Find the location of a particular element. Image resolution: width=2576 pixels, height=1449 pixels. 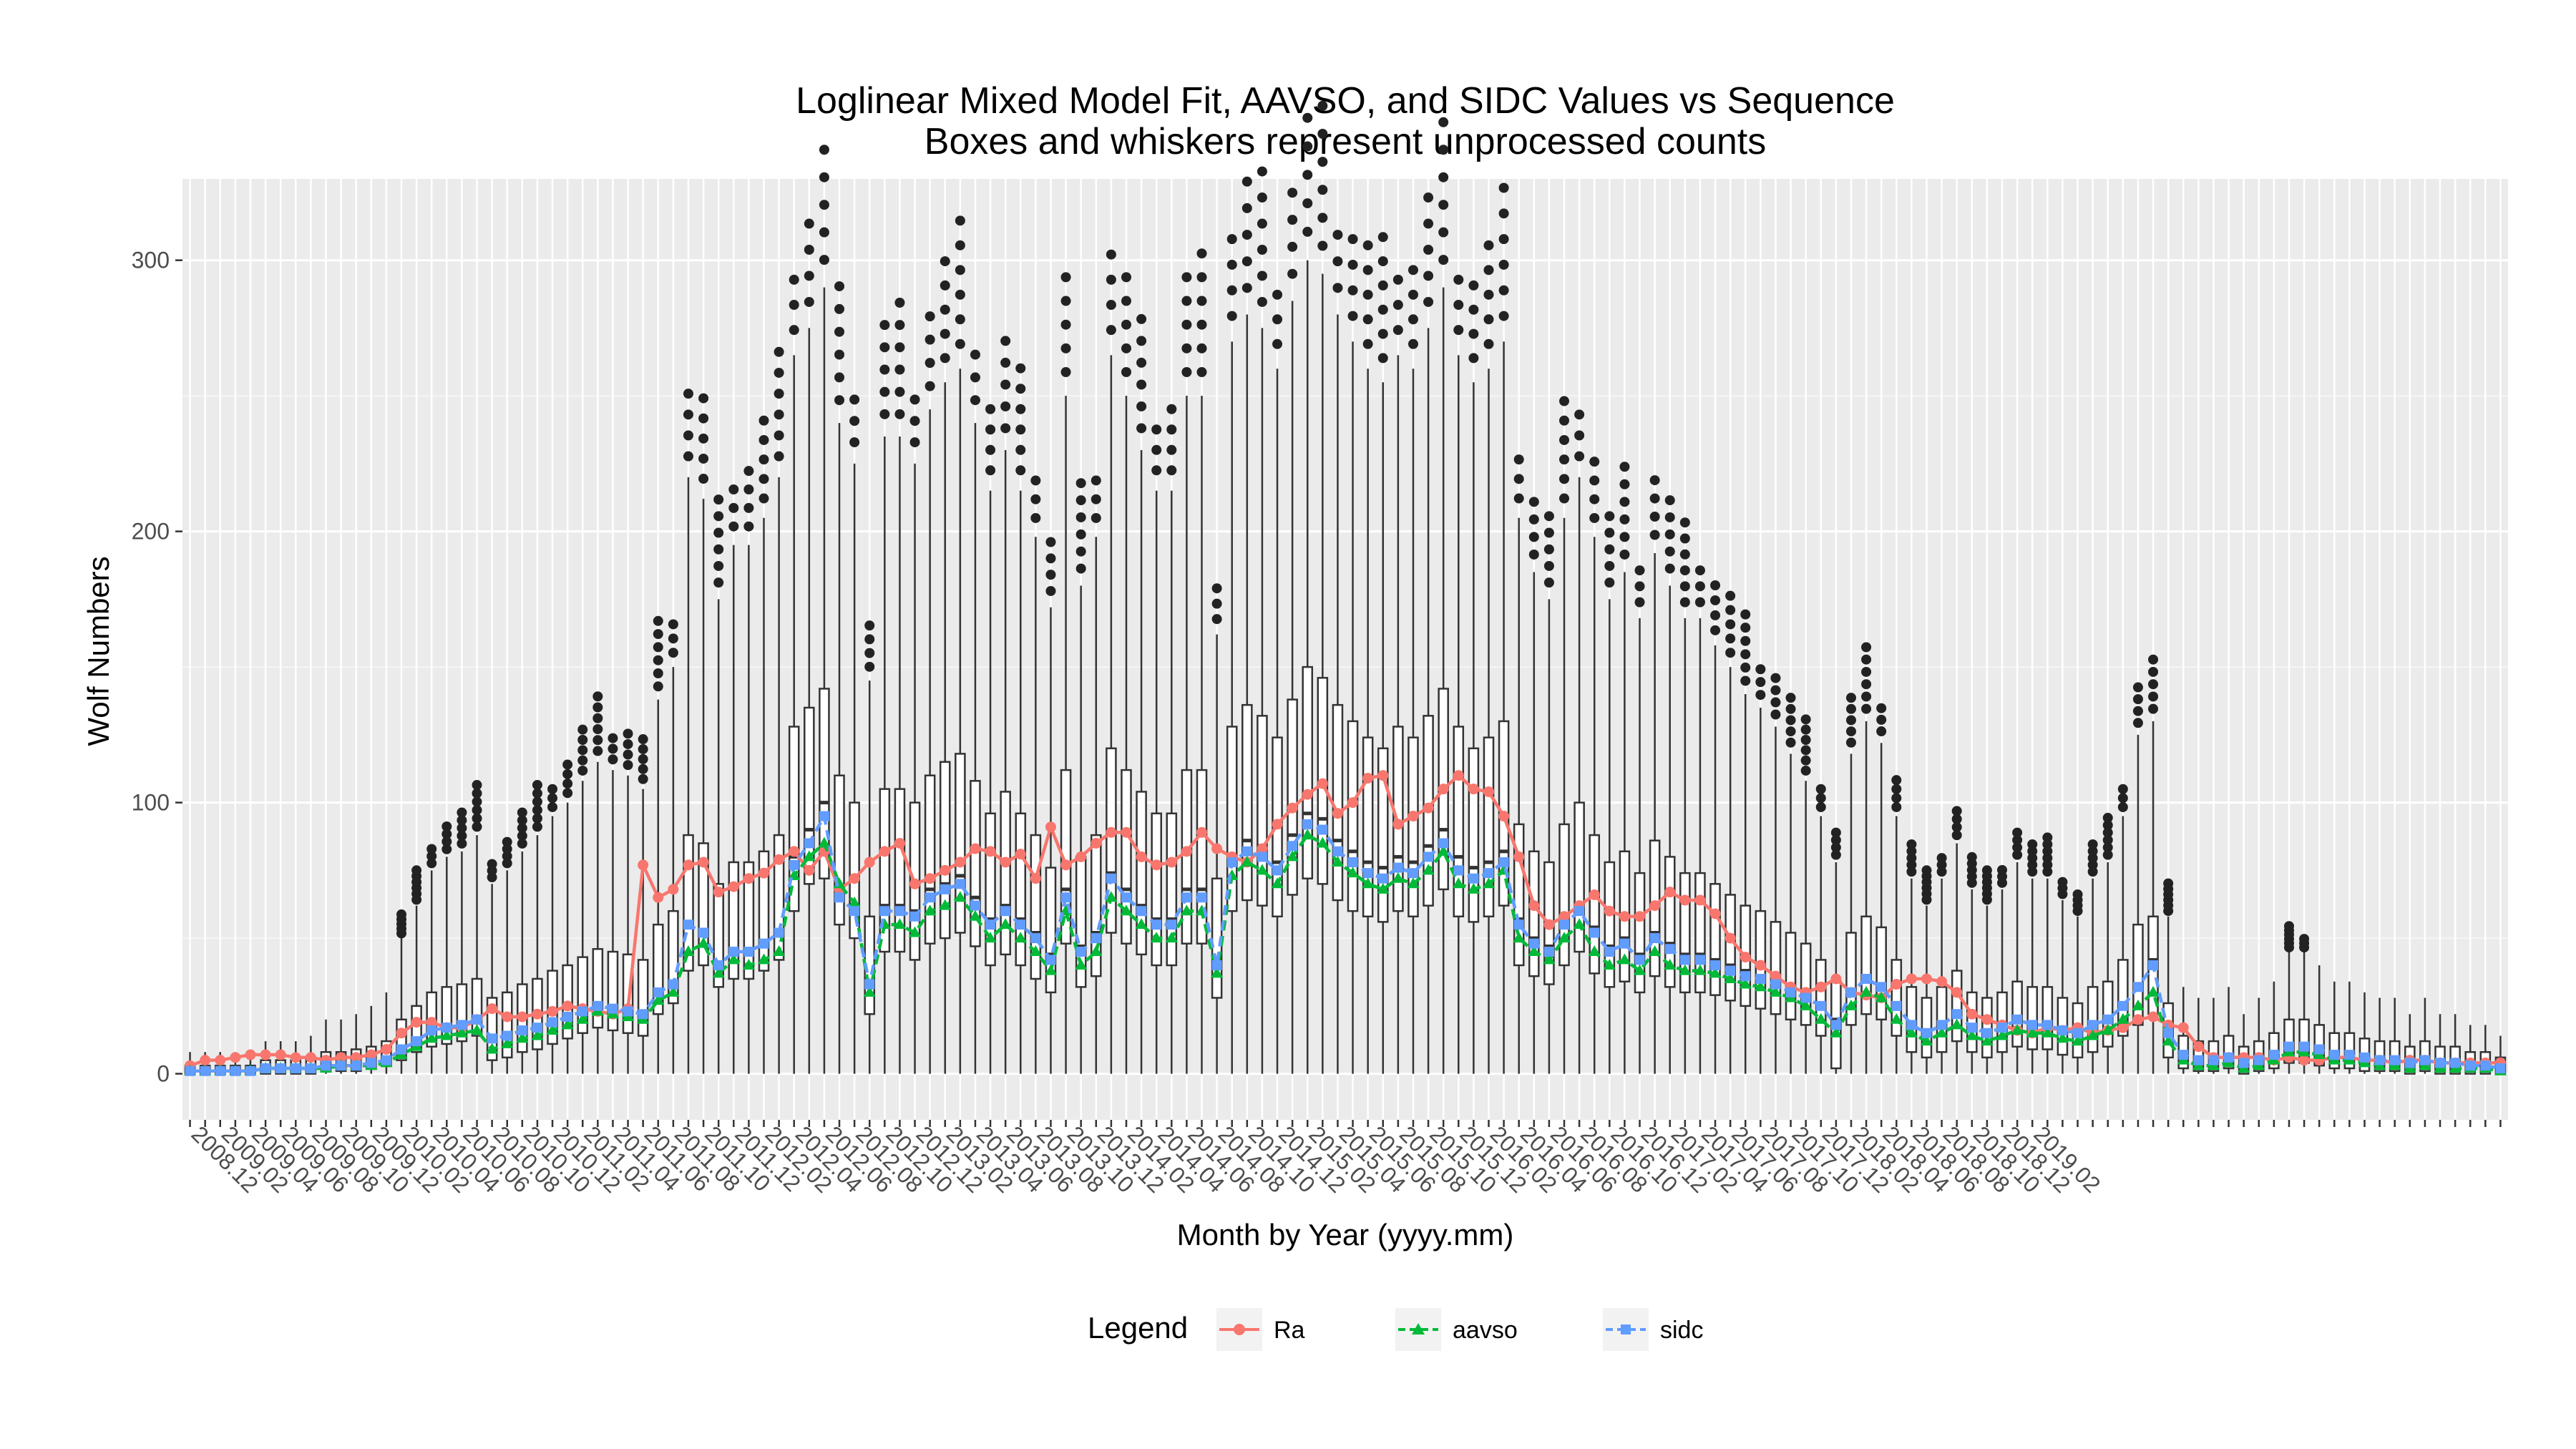

y-tick-label: 100 is located at coordinates (151, 803).